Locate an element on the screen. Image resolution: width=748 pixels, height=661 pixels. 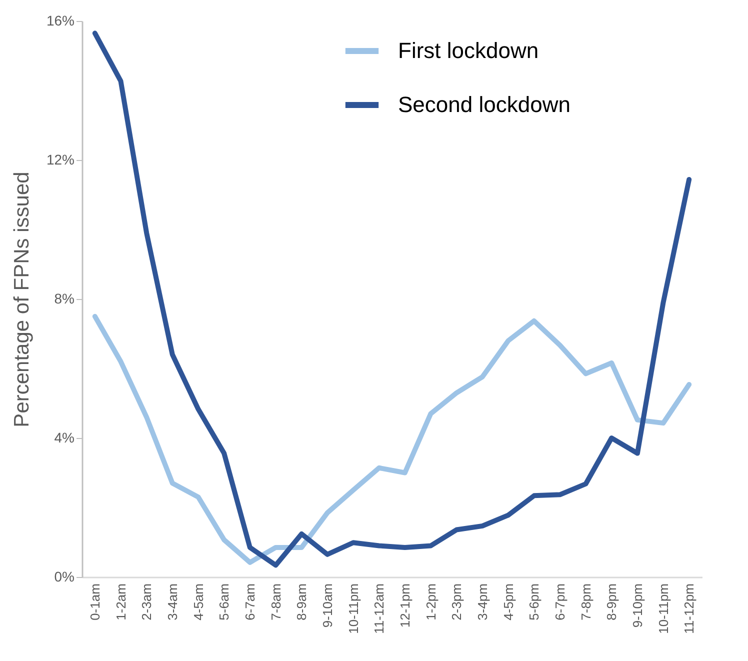
x-tick-label: 9-10am is located at coordinates (327, 606).